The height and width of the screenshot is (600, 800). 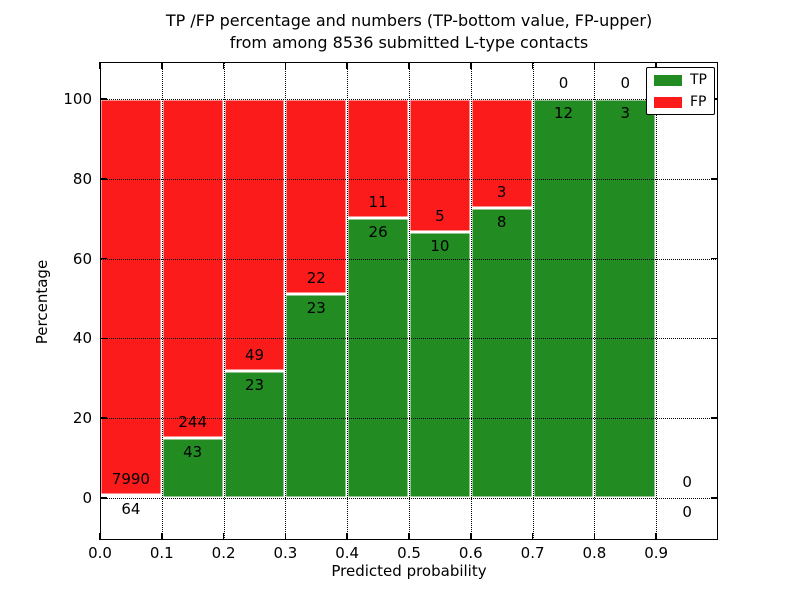 What do you see at coordinates (285, 553) in the screenshot?
I see `x-tick-label: 0.3` at bounding box center [285, 553].